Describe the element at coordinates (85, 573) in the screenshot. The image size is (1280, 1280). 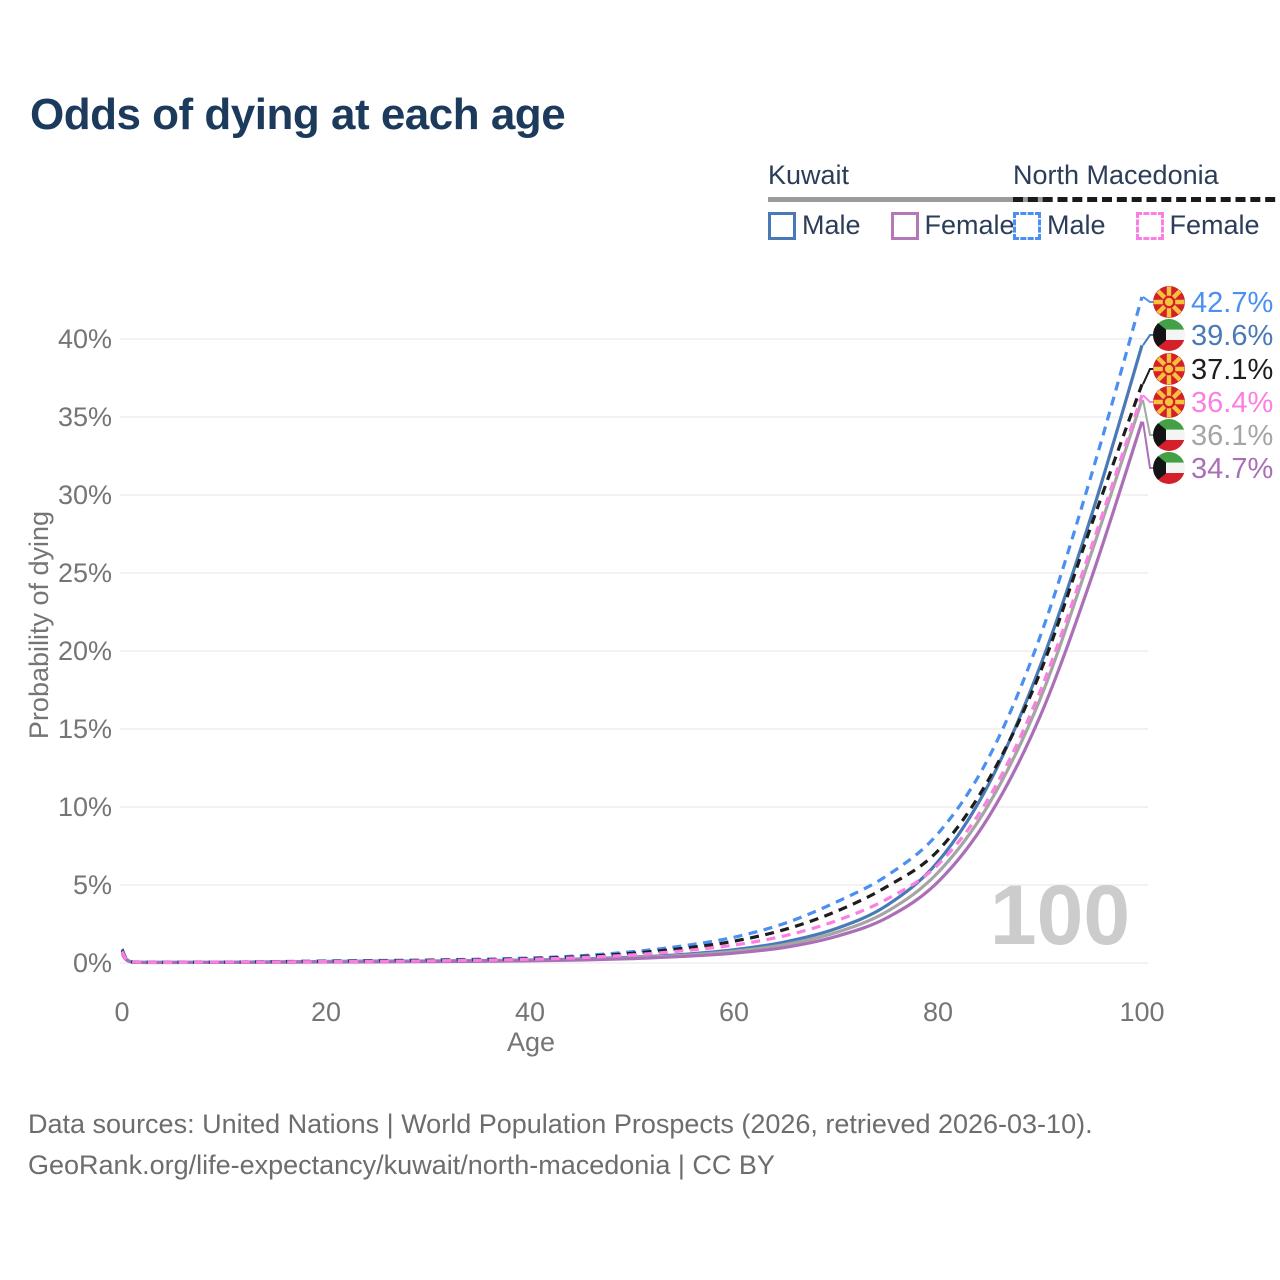
I see `y-tick-label: 25%` at that location.